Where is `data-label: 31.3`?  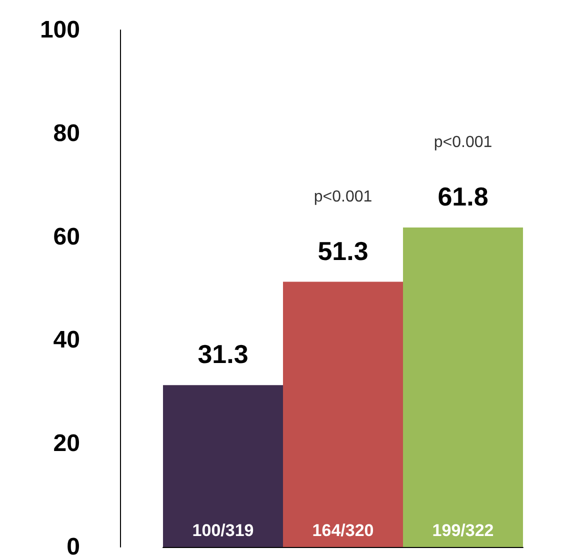 data-label: 31.3 is located at coordinates (223, 354).